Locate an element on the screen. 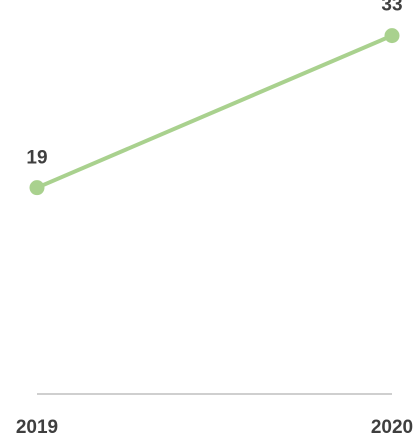 The width and height of the screenshot is (417, 435). data-point-2020 is located at coordinates (392, 36).